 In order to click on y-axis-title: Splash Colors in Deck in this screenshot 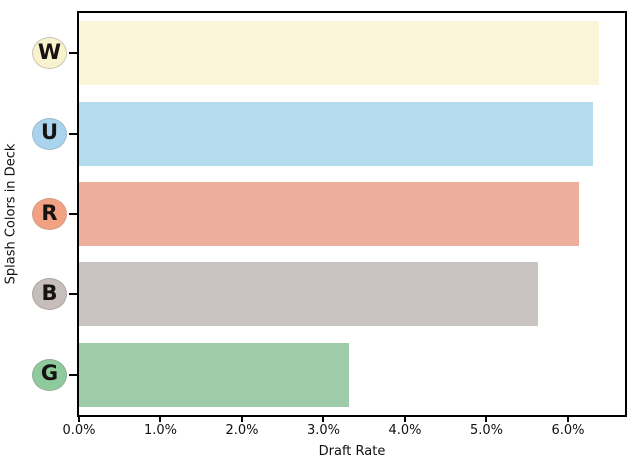, I will do `click(11, 214)`.